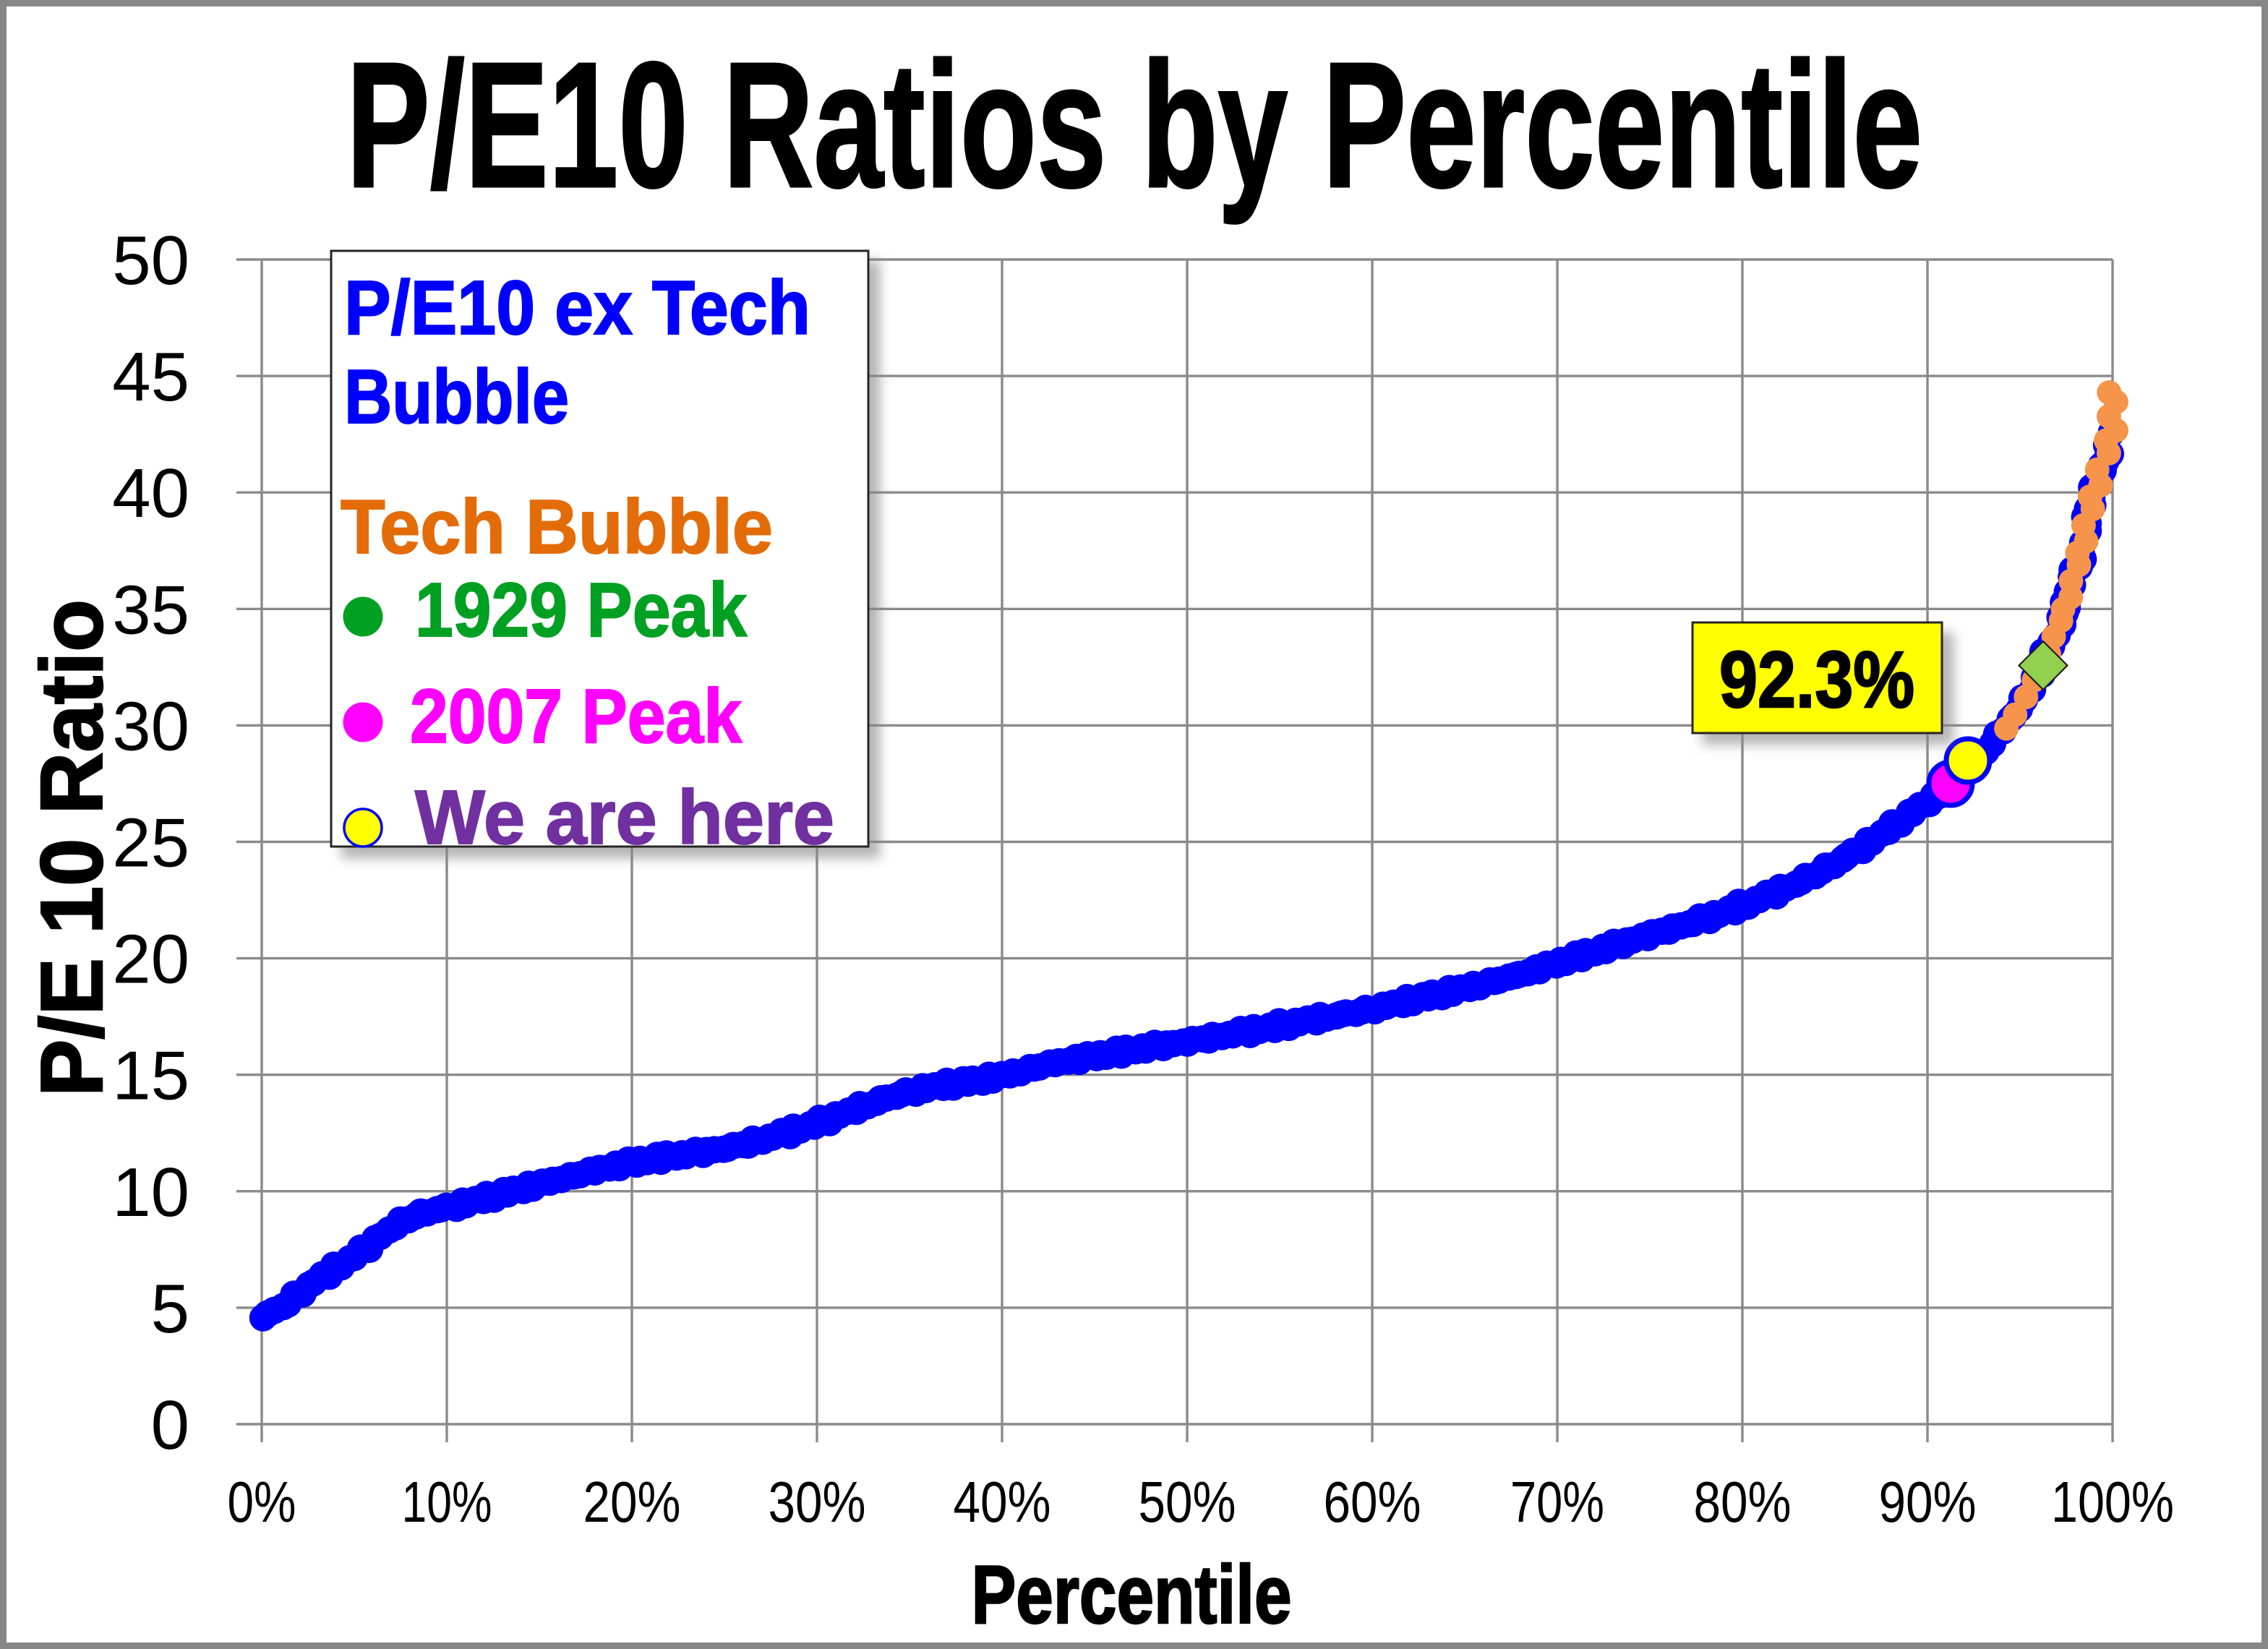 The width and height of the screenshot is (2268, 1649). I want to click on svg-text: 30, so click(150, 726).